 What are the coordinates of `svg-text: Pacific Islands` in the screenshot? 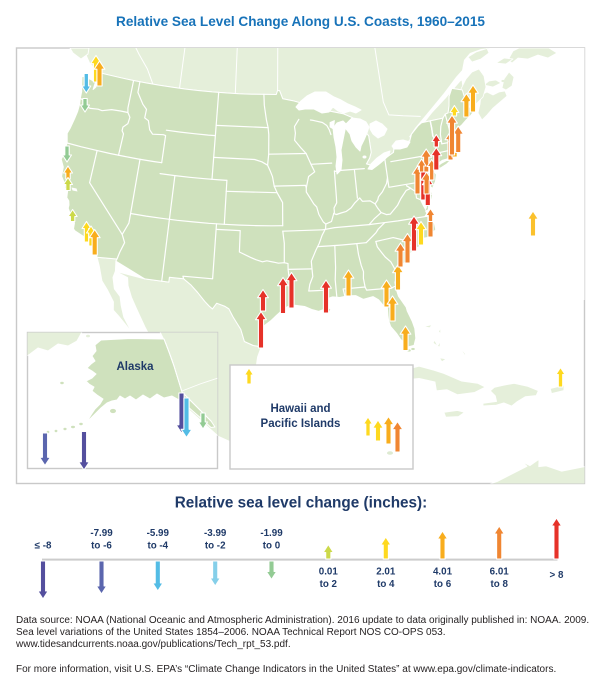 It's located at (301, 424).